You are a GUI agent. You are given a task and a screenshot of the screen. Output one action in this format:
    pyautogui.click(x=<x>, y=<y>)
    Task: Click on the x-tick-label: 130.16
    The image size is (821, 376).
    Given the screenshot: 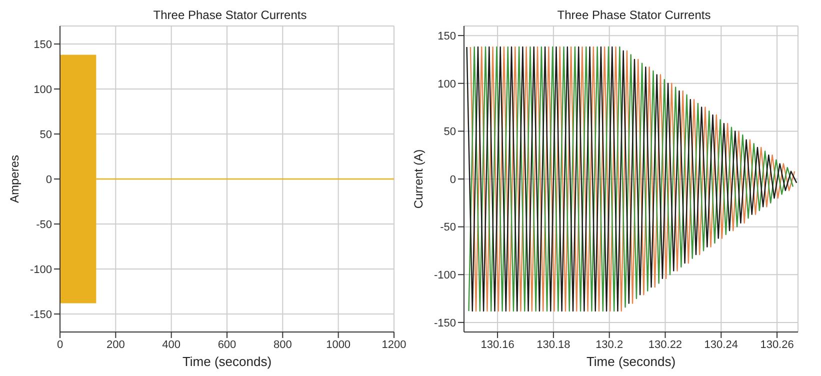 What is the action you would take?
    pyautogui.click(x=497, y=344)
    